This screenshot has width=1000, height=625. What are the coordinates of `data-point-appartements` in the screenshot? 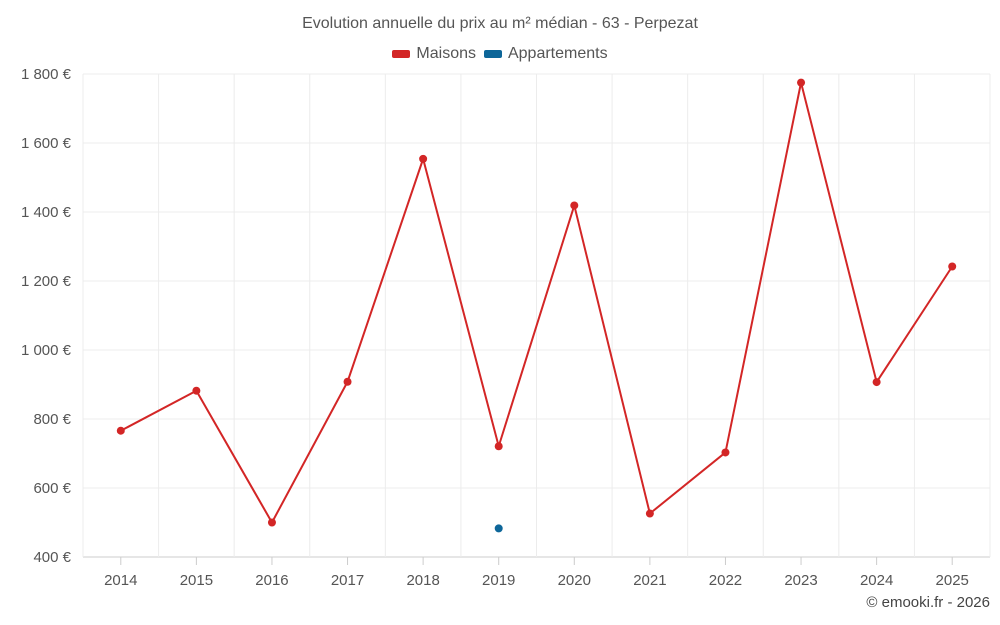 It's located at (498, 528).